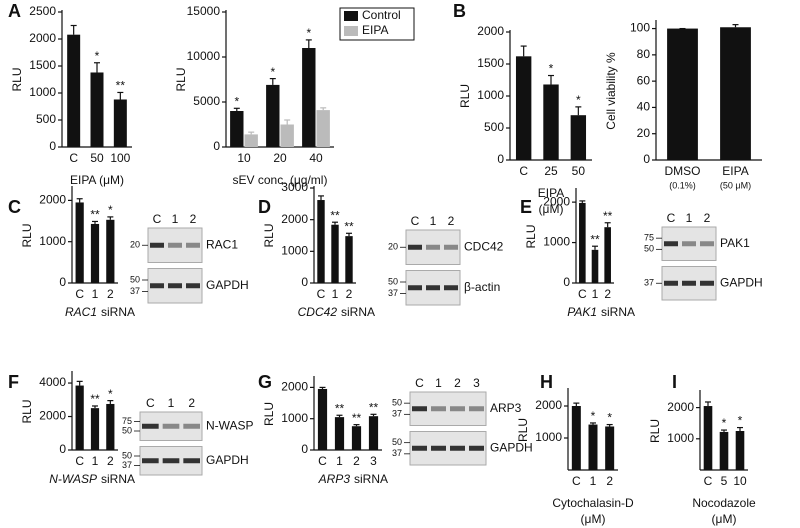  I want to click on legend-swatch, so click(351, 16).